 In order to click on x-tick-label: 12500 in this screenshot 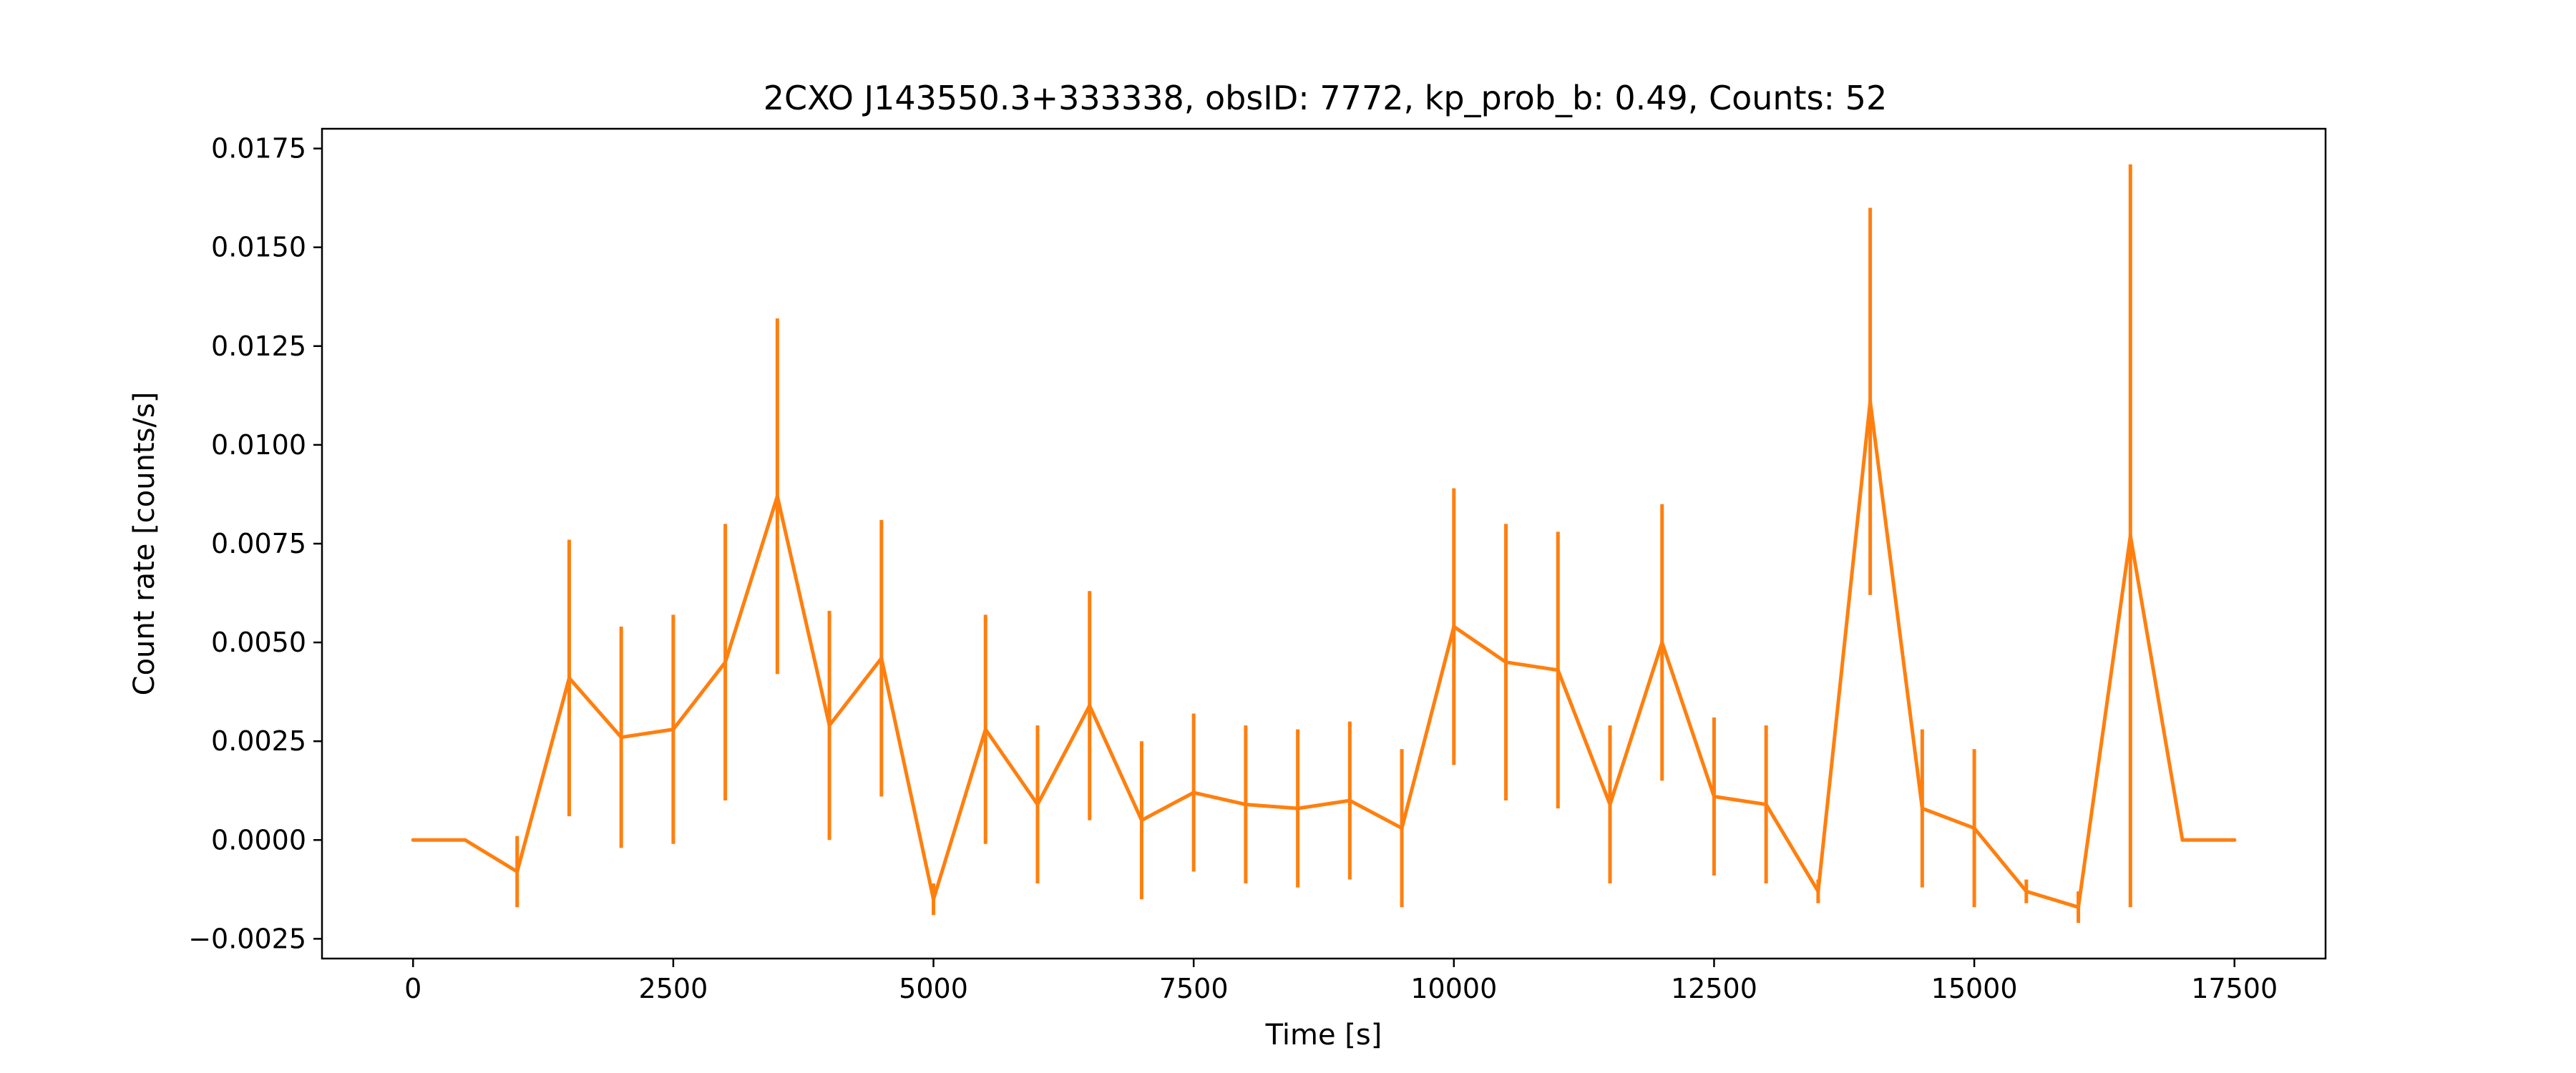, I will do `click(1714, 989)`.